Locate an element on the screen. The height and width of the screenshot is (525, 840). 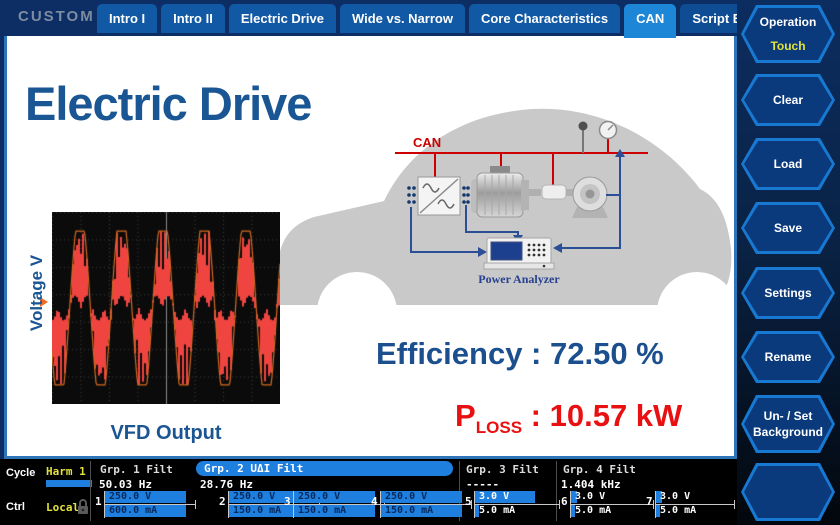
channel-6-number: 6 is located at coordinates (564, 501).